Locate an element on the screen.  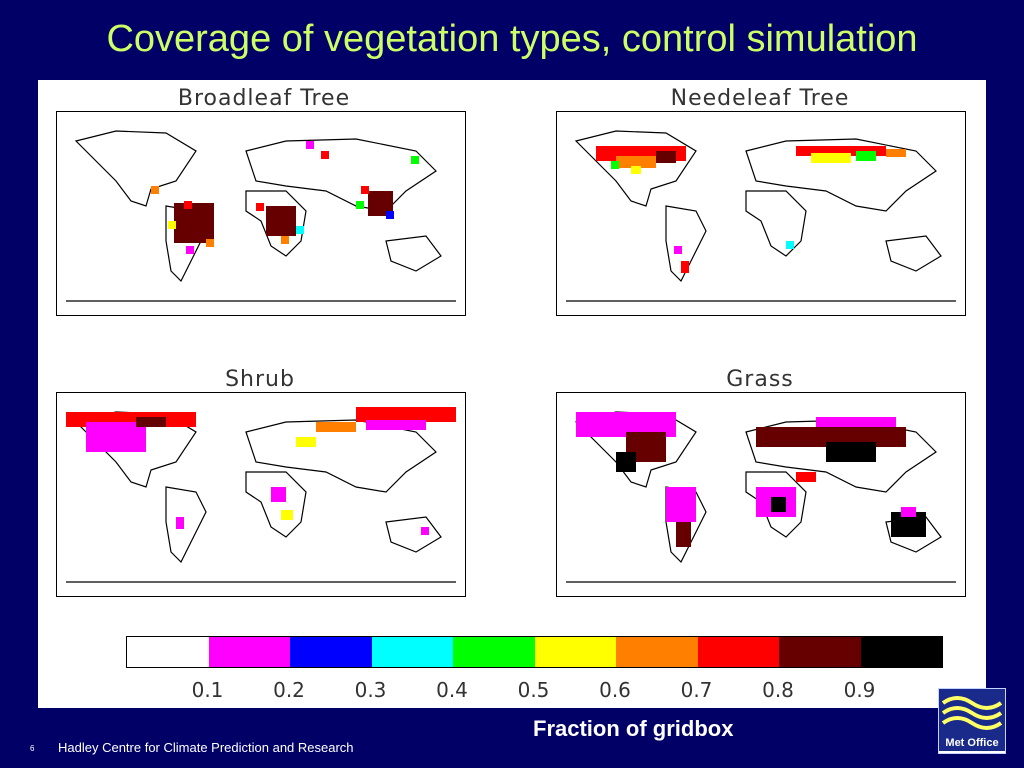
page-number: 6 is located at coordinates (32, 748).